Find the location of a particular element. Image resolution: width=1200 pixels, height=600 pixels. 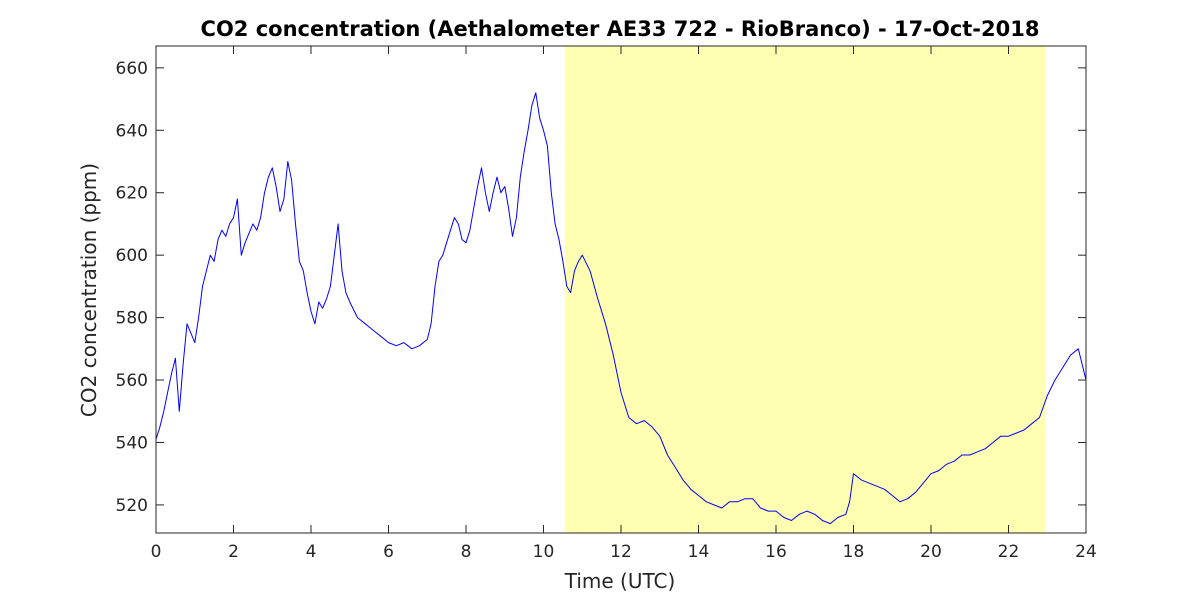

y-tick-label: 560 is located at coordinates (132, 381).